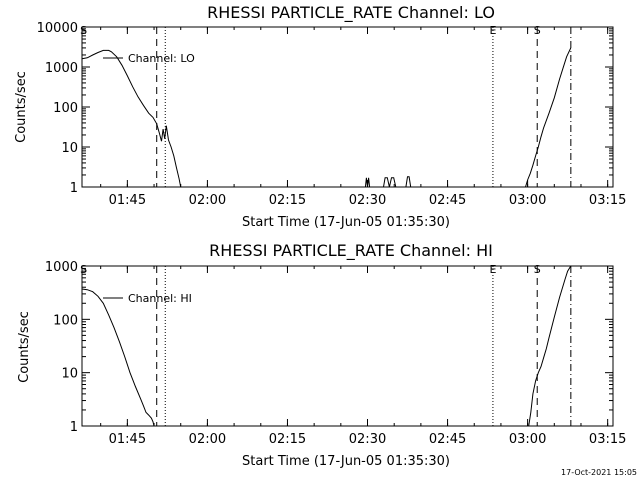  I want to click on lo-x-tick-label: 02:00, so click(207, 200).